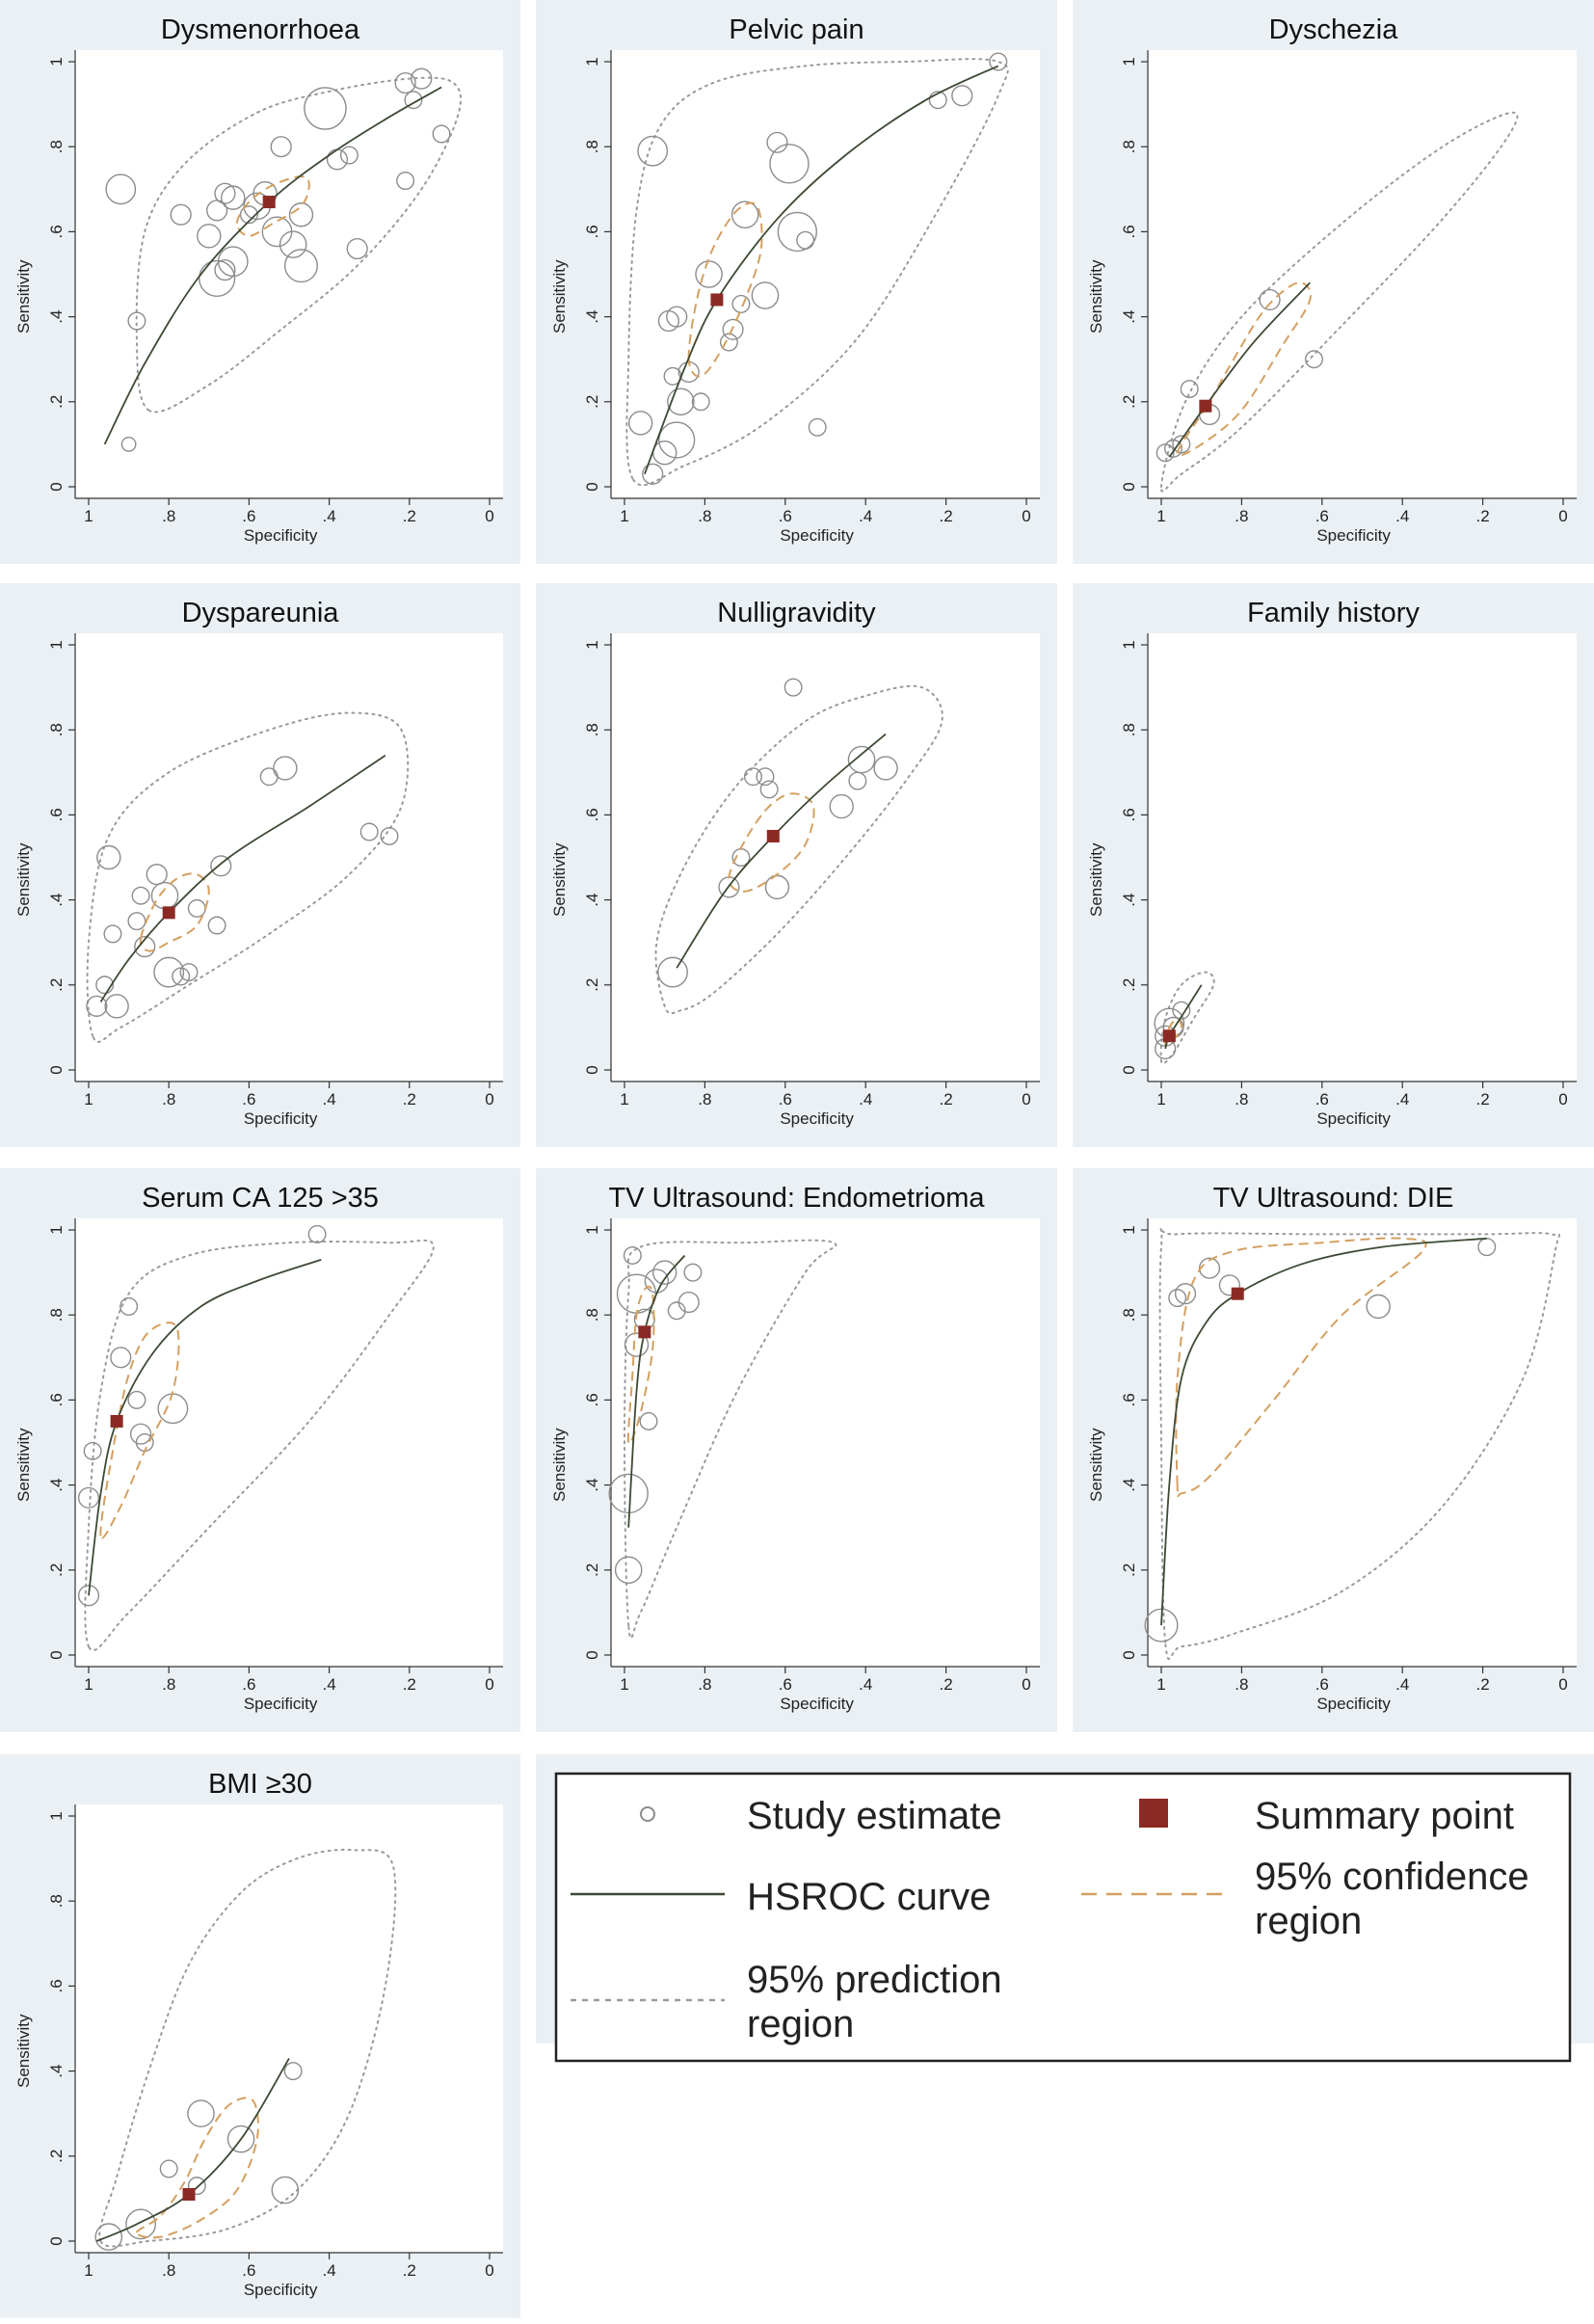  What do you see at coordinates (785, 516) in the screenshot?
I see `x-tick-label: .6` at bounding box center [785, 516].